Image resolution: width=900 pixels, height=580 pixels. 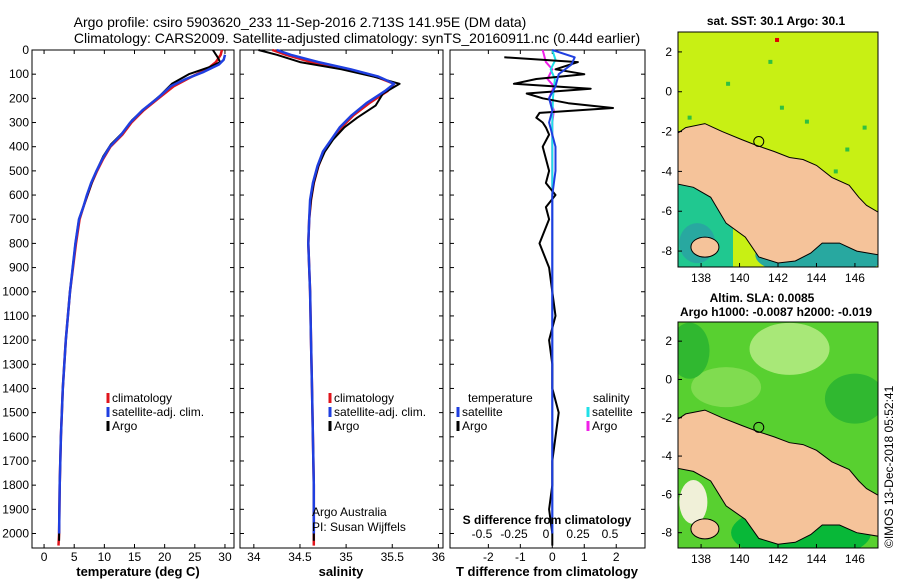 I want to click on sst-land-island, so click(x=705, y=247).